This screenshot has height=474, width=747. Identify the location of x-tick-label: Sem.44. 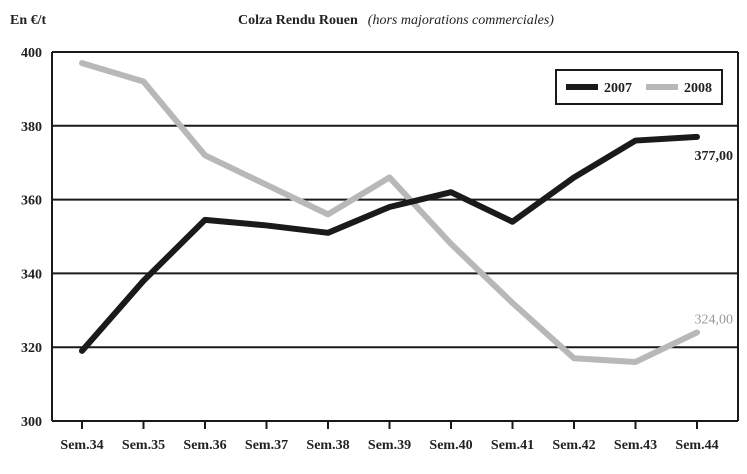
(696, 445).